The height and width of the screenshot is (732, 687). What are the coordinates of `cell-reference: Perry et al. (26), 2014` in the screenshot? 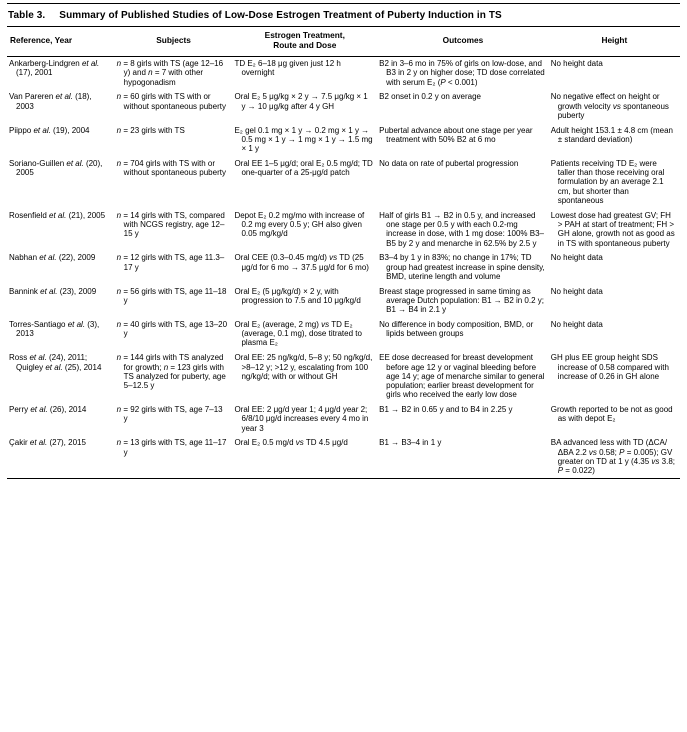 It's located at (48, 410).